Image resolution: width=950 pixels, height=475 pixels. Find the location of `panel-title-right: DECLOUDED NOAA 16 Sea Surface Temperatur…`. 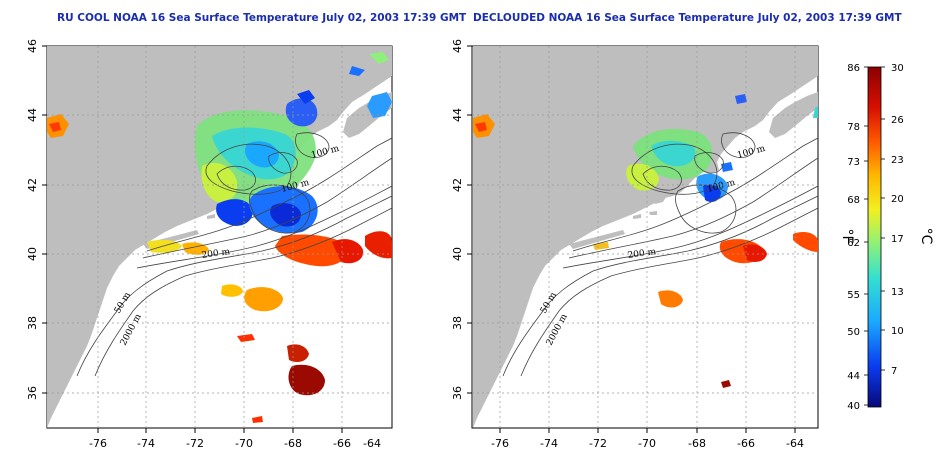

panel-title-right: DECLOUDED NOAA 16 Sea Surface Temperatur… is located at coordinates (687, 18).